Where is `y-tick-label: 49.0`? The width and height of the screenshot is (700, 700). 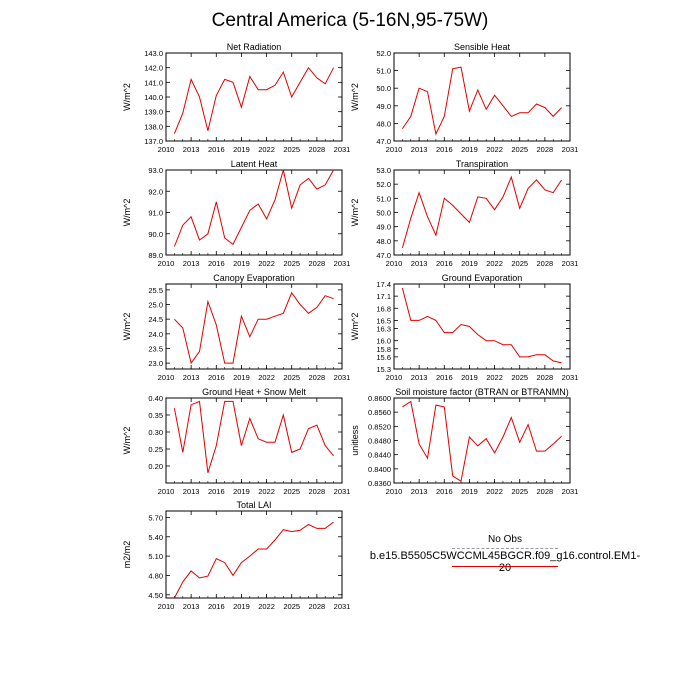 y-tick-label: 49.0 is located at coordinates (383, 106).